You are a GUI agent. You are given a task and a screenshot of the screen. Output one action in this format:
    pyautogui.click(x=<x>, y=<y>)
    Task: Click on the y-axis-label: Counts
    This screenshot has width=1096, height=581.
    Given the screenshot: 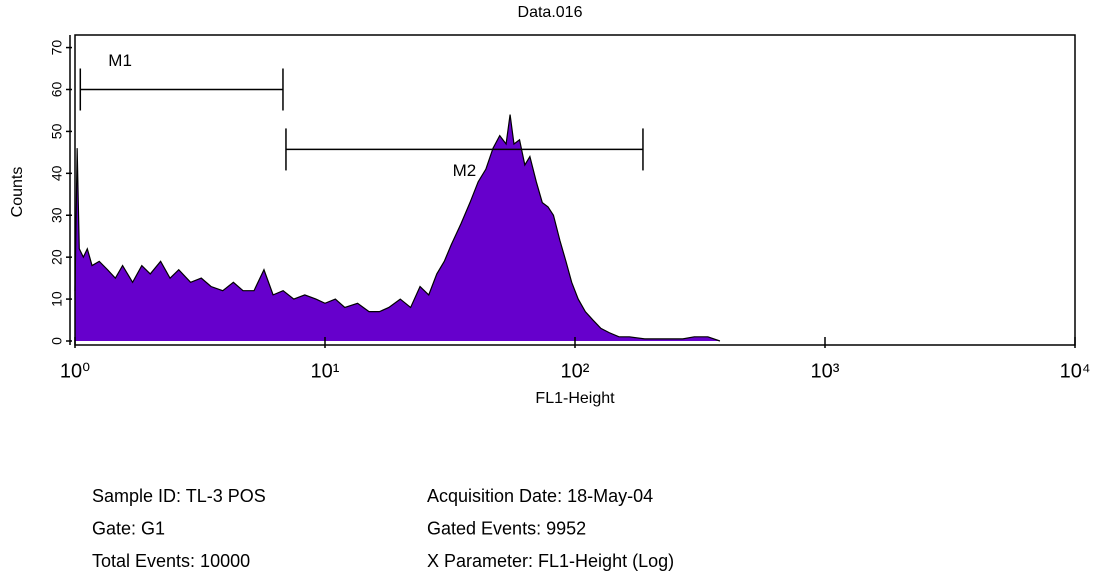 What is the action you would take?
    pyautogui.click(x=17, y=192)
    